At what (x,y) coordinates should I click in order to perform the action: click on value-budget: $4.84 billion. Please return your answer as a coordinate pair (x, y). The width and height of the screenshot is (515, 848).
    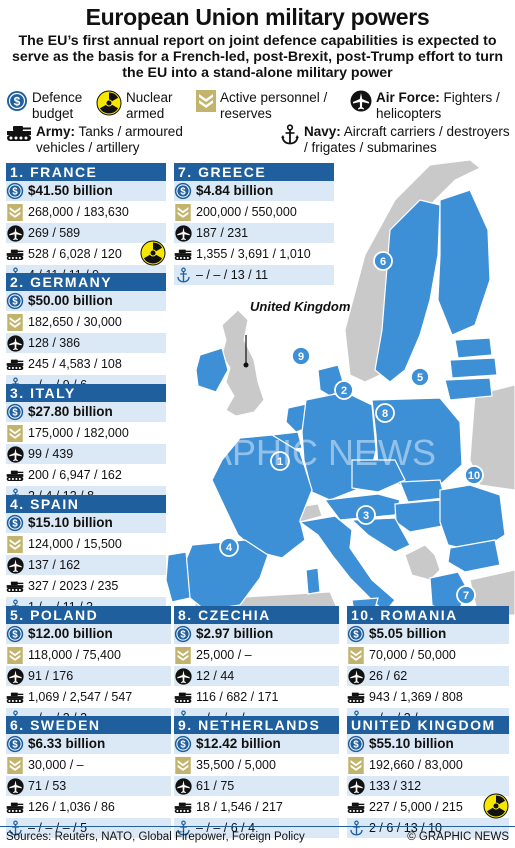
    Looking at the image, I should click on (235, 190).